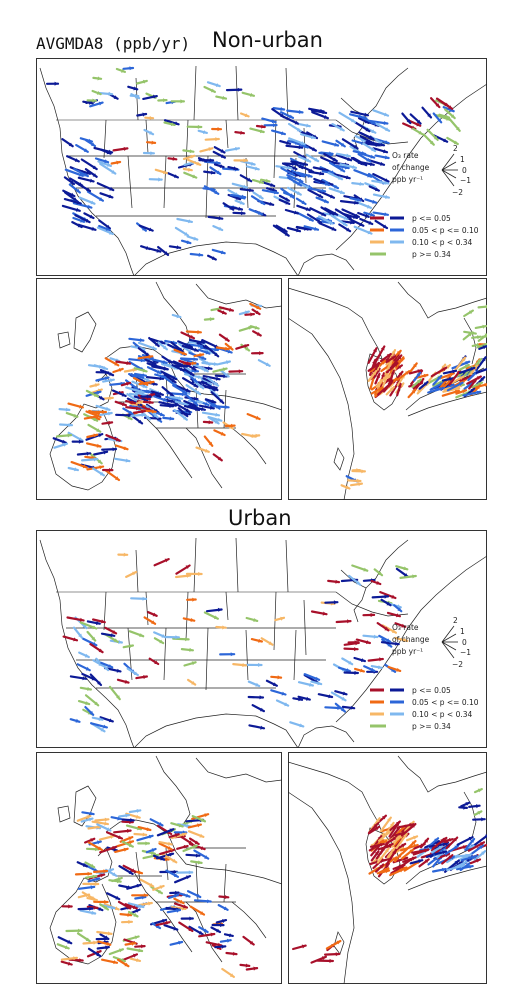 This screenshot has width=520, height=1007. What do you see at coordinates (442, 242) in the screenshot?
I see `legend-class-label: 0.10 < p < 0.34` at bounding box center [442, 242].